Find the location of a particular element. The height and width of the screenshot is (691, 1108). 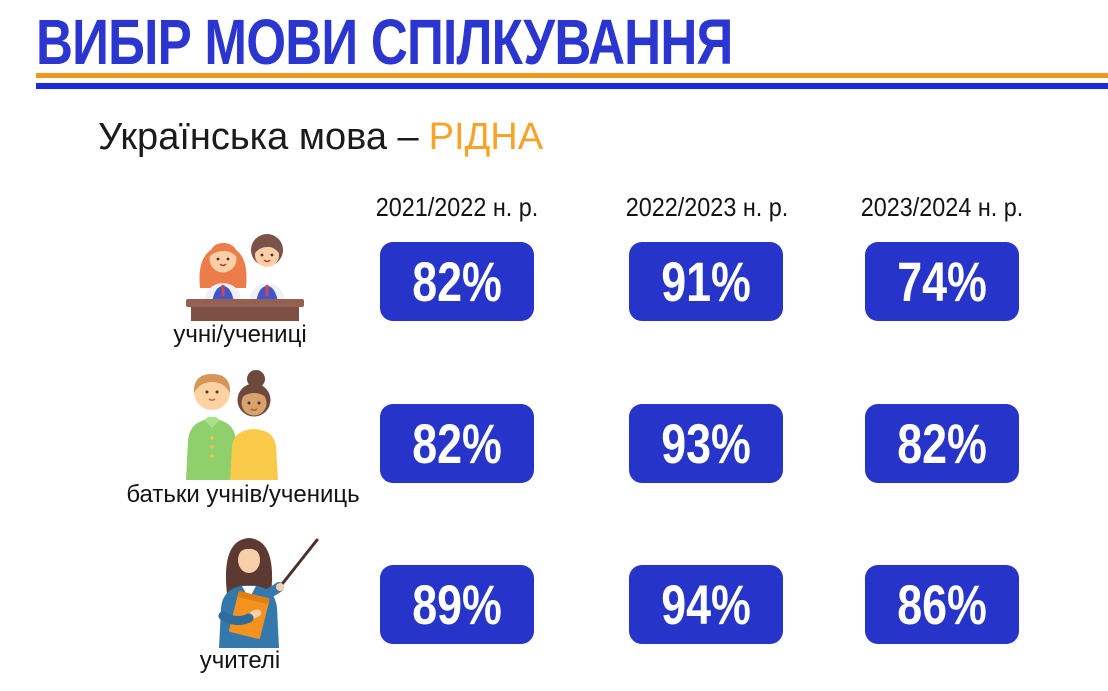

divider-orange is located at coordinates (572, 75).